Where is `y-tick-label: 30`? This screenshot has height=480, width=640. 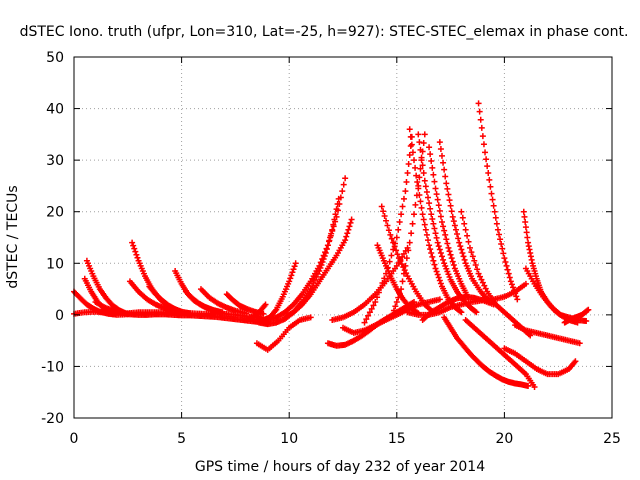
y-tick-label: 30 is located at coordinates (55, 161).